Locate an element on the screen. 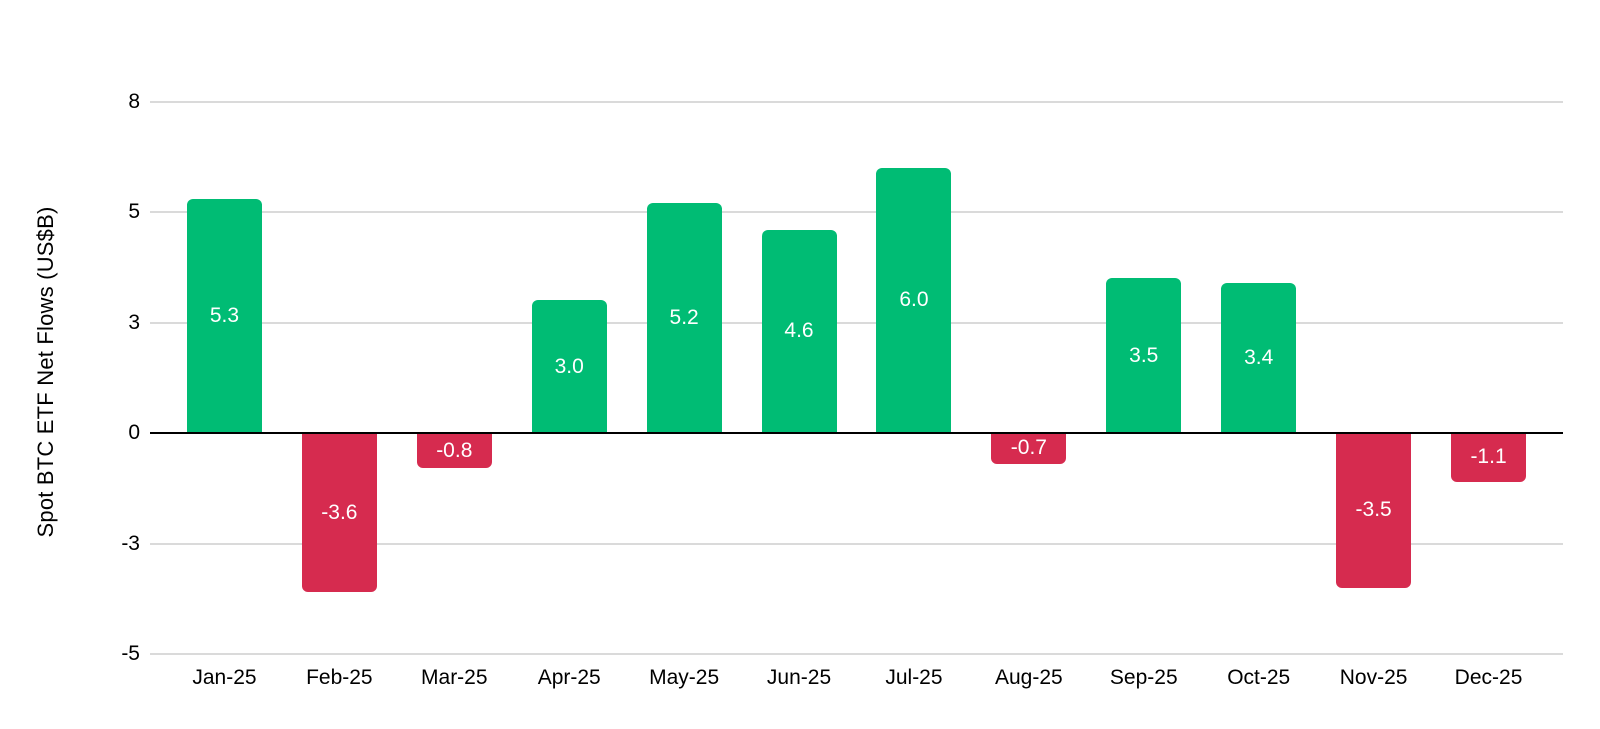  bar-Jul-25: 6.0 is located at coordinates (914, 300).